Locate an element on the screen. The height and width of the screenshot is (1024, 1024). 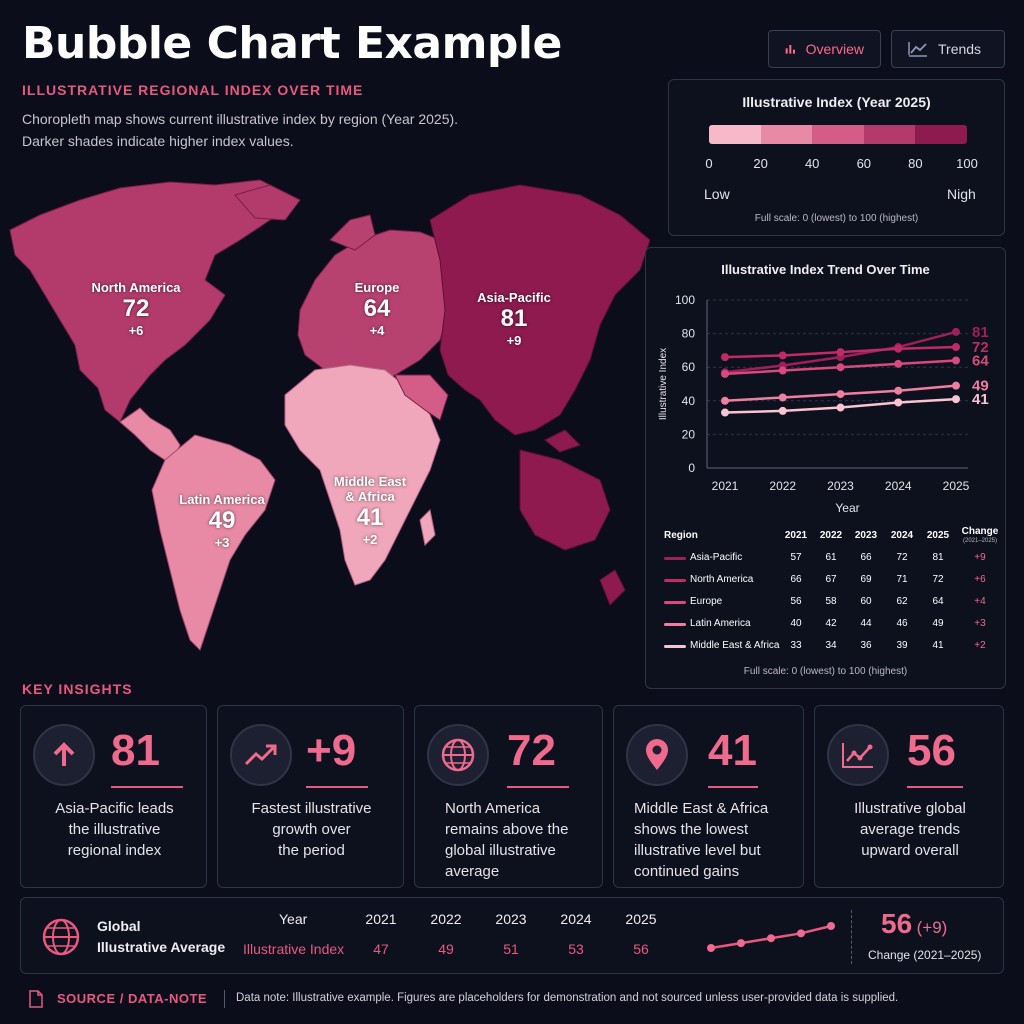
table-row-value: 46 is located at coordinates (902, 623).